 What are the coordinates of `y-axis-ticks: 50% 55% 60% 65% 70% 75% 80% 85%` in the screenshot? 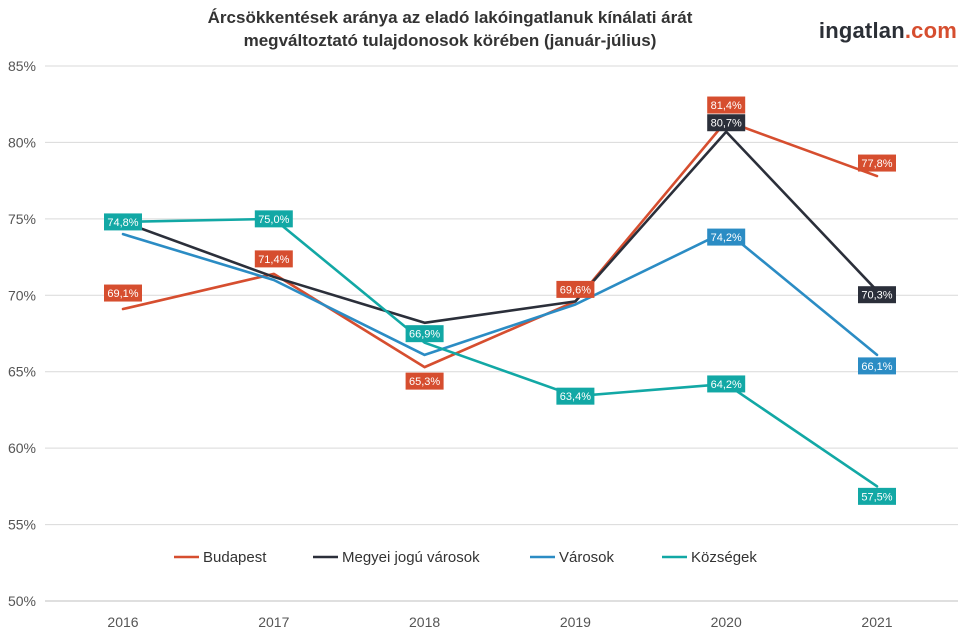 It's located at (22, 333).